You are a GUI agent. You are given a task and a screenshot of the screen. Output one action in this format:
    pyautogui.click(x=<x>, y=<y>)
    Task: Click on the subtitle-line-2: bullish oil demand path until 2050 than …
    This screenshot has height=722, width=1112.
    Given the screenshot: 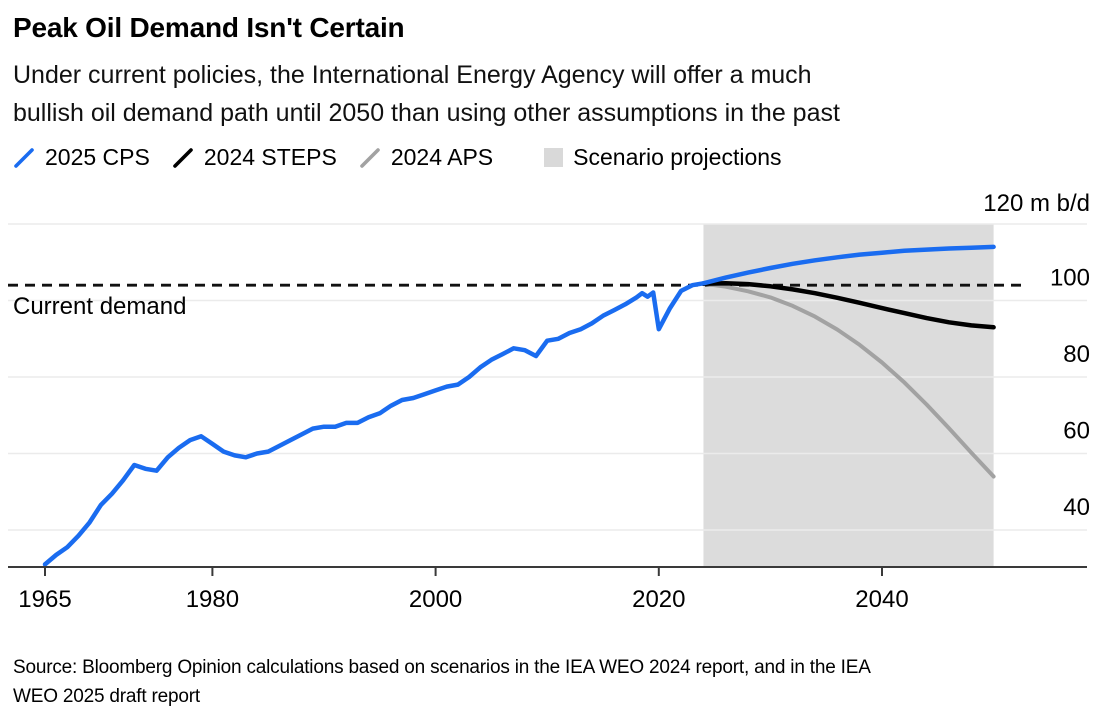 What is the action you would take?
    pyautogui.click(x=426, y=113)
    